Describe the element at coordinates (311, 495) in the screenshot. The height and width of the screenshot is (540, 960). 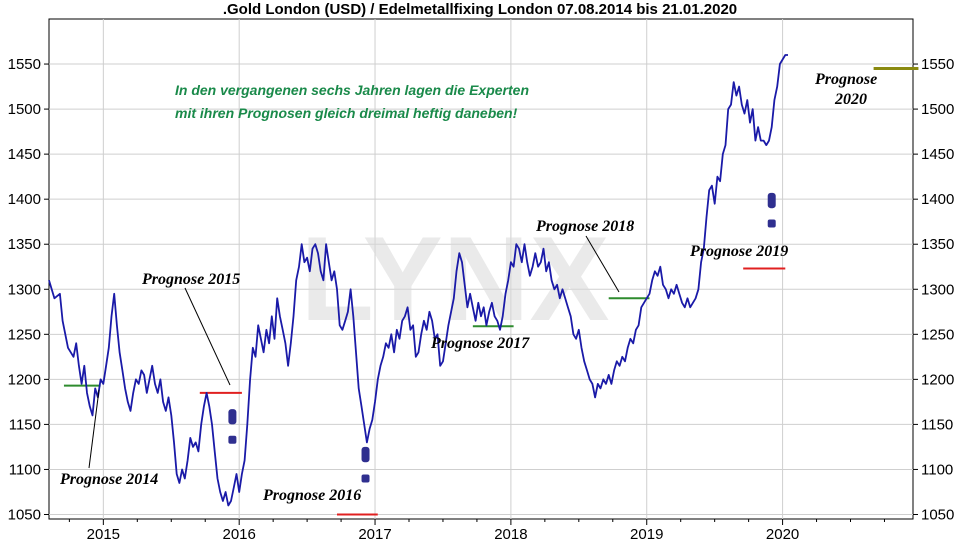
I see `label-prognose-2016: Prognose 2016` at that location.